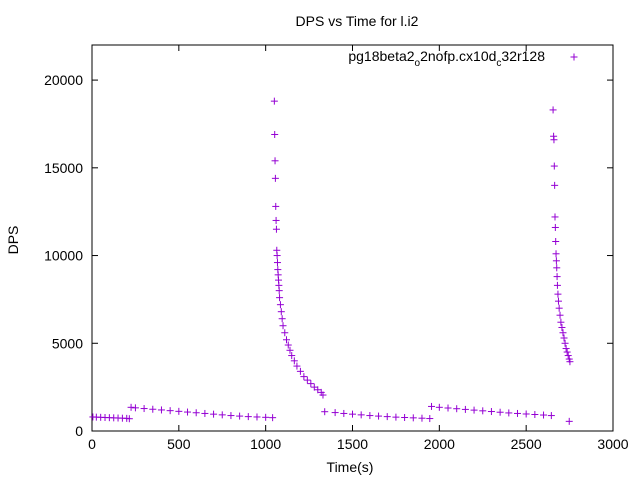  Describe the element at coordinates (63, 256) in the screenshot. I see `y-tick-label: 10000` at that location.